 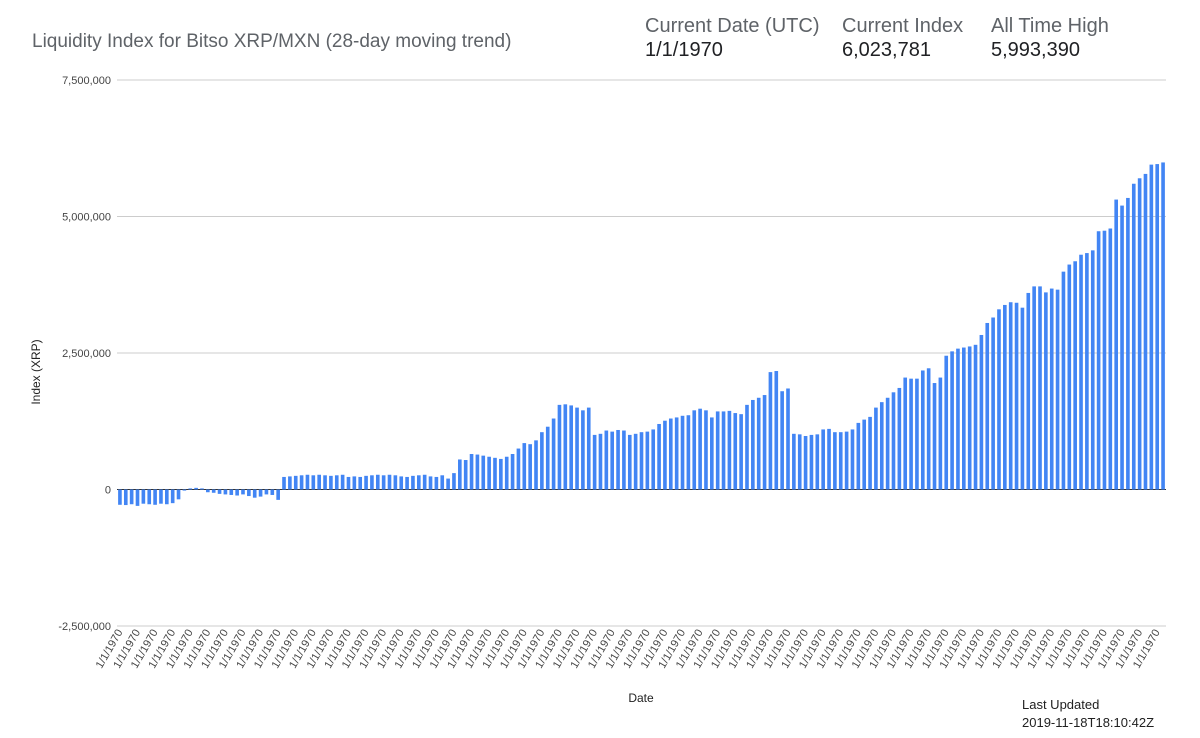 What do you see at coordinates (36, 371) in the screenshot?
I see `y-axis-title: Index (XRP)` at bounding box center [36, 371].